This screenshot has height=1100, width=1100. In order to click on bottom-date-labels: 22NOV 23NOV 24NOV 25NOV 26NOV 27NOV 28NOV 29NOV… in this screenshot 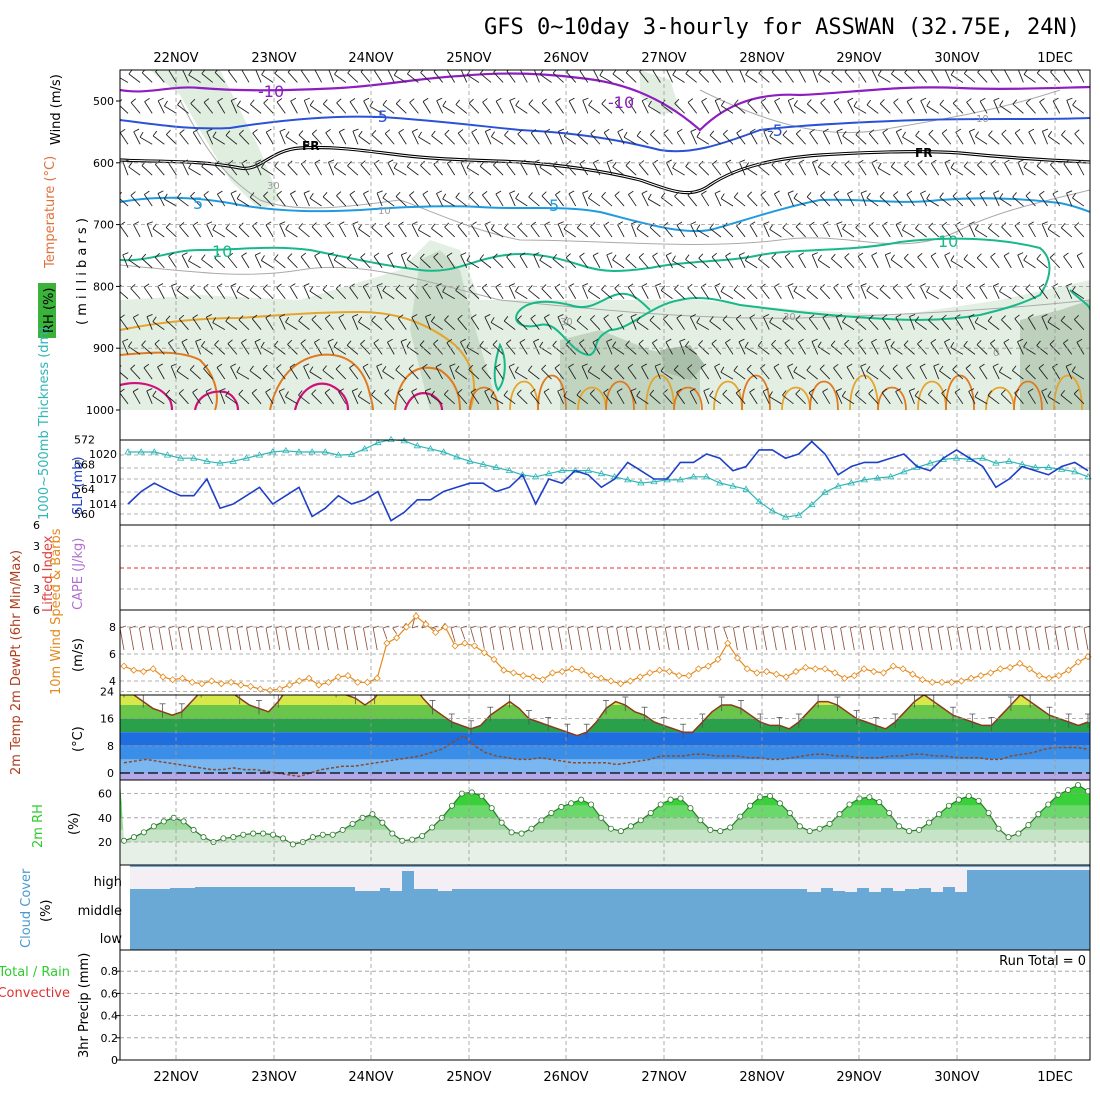, I will do `click(612, 1077)`.